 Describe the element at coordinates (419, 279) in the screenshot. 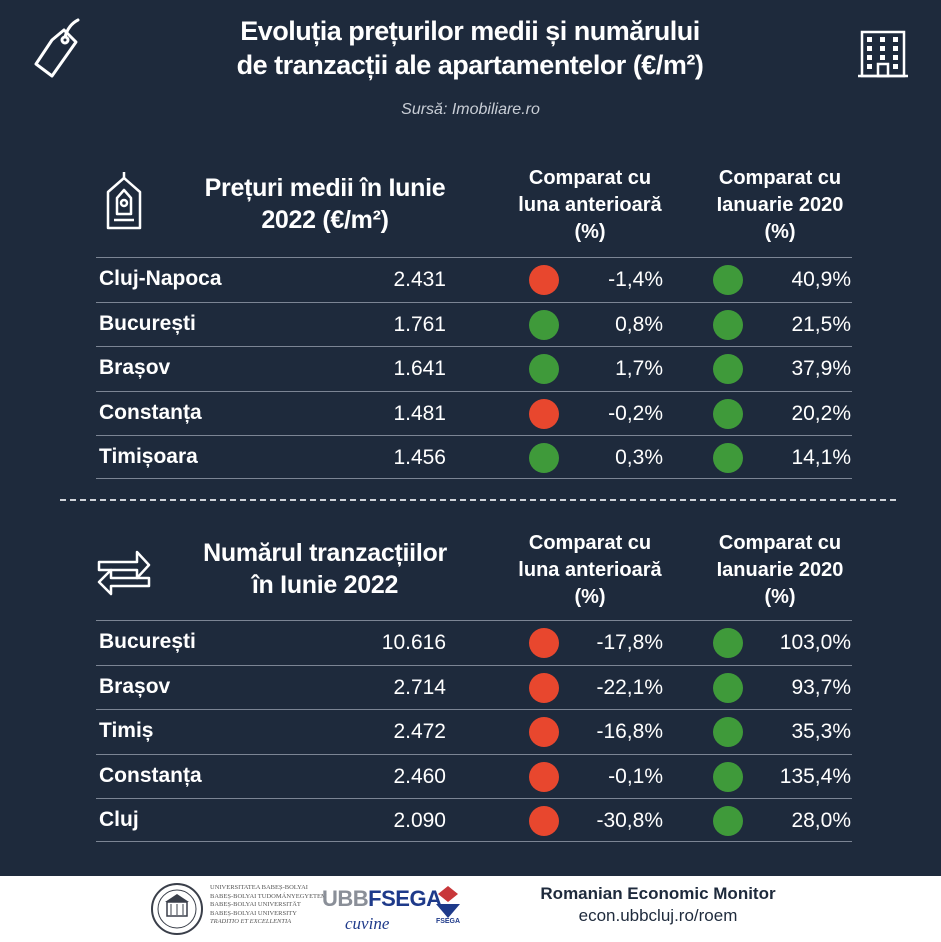

I see `row-value: 2.431` at that location.